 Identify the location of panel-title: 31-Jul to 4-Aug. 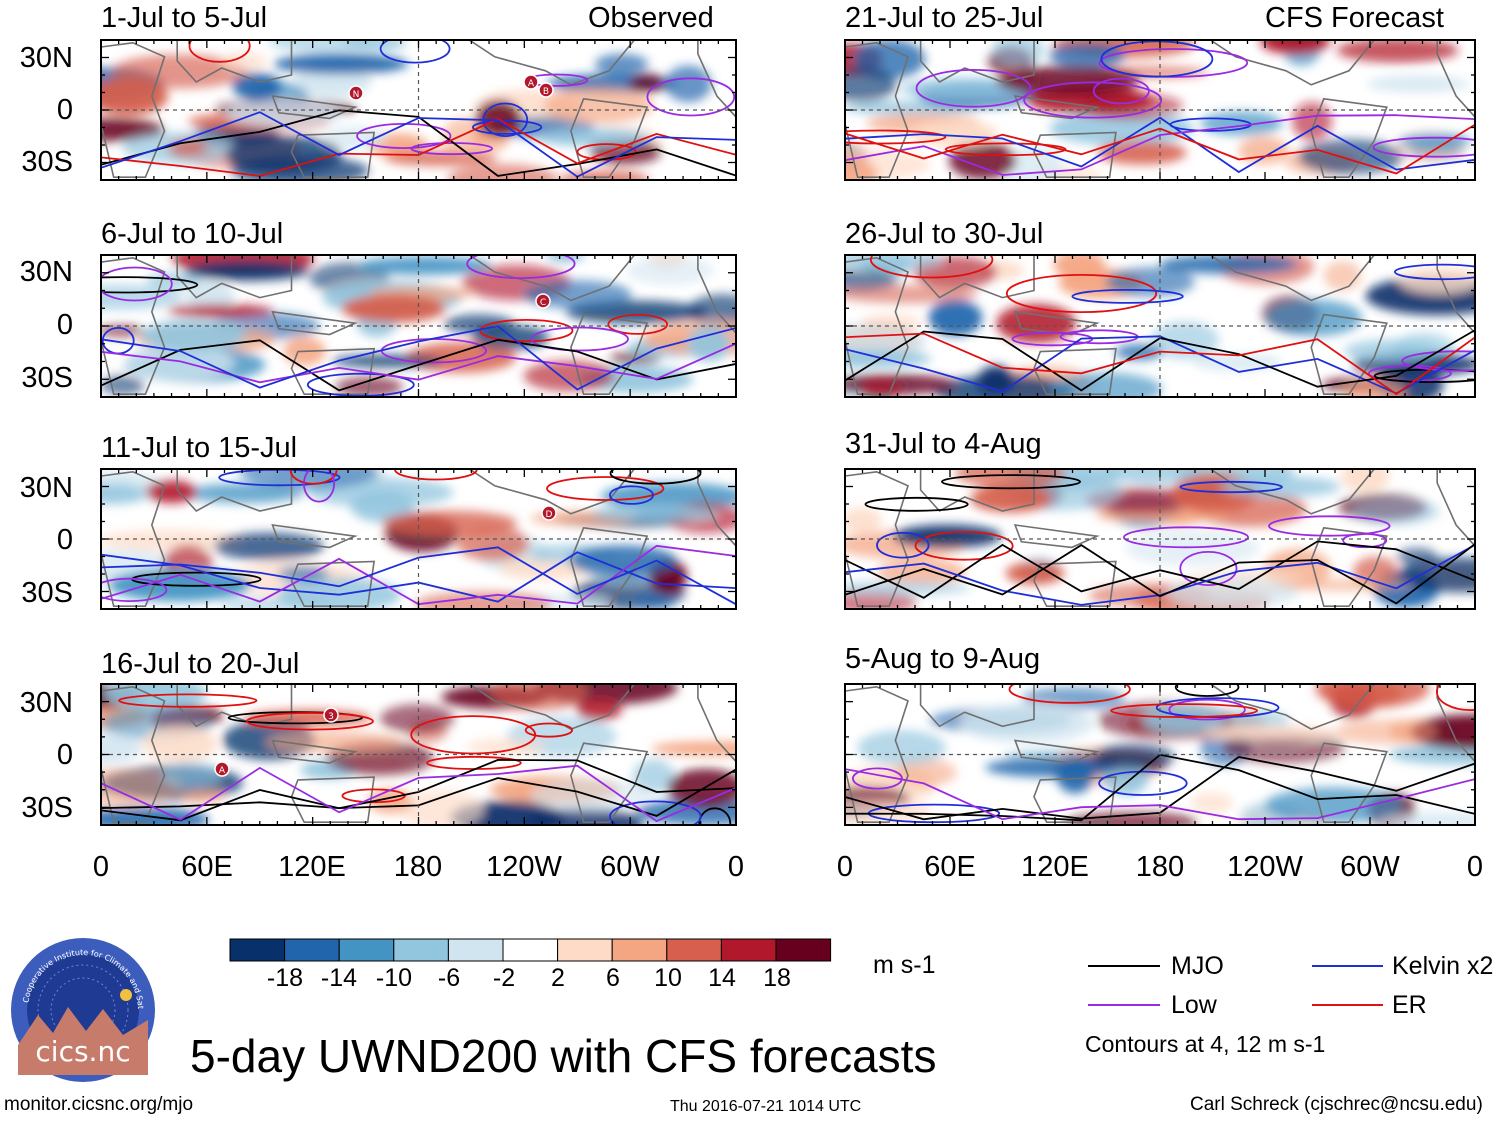
(943, 444).